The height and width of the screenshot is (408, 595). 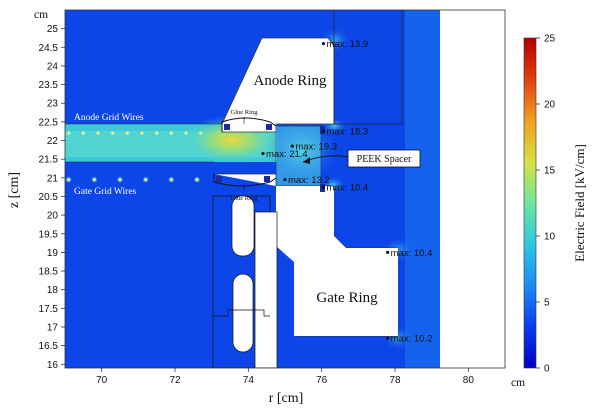 What do you see at coordinates (579, 203) in the screenshot?
I see `colorbar-label: Electric Field [kV/cm]` at bounding box center [579, 203].